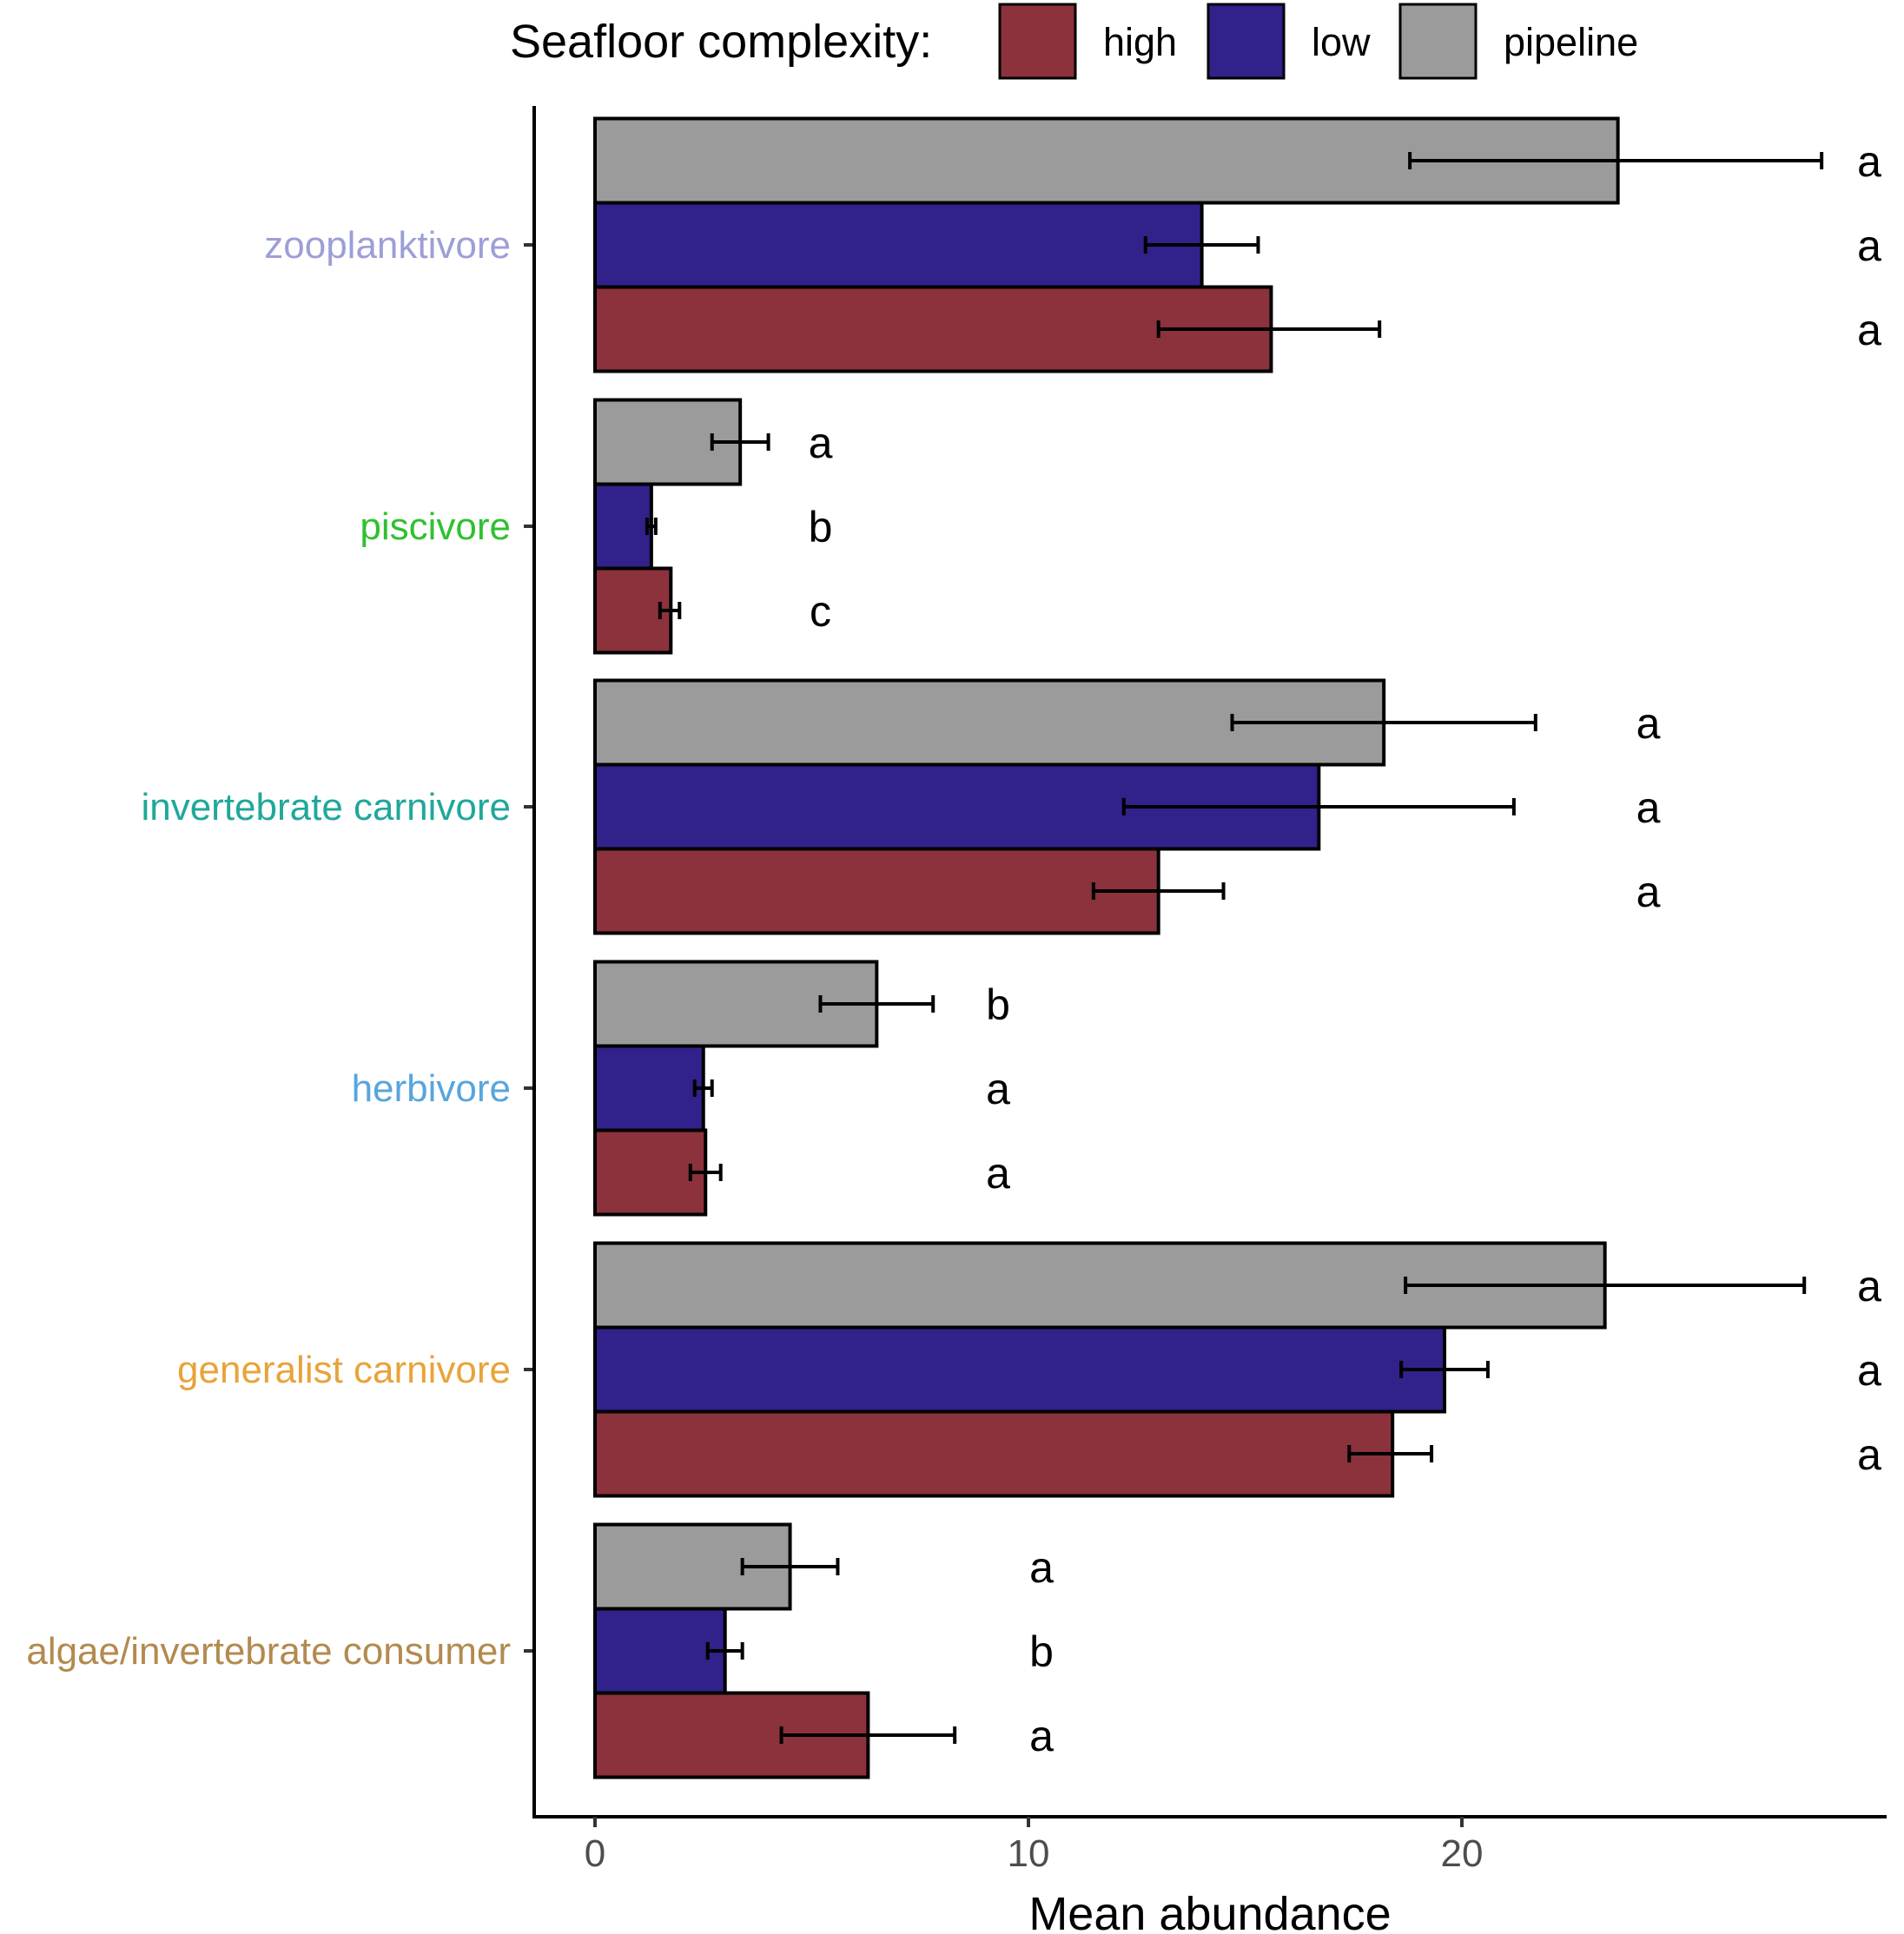  What do you see at coordinates (876, 1004) in the screenshot?
I see `error-bar-herbivore-pipeline` at bounding box center [876, 1004].